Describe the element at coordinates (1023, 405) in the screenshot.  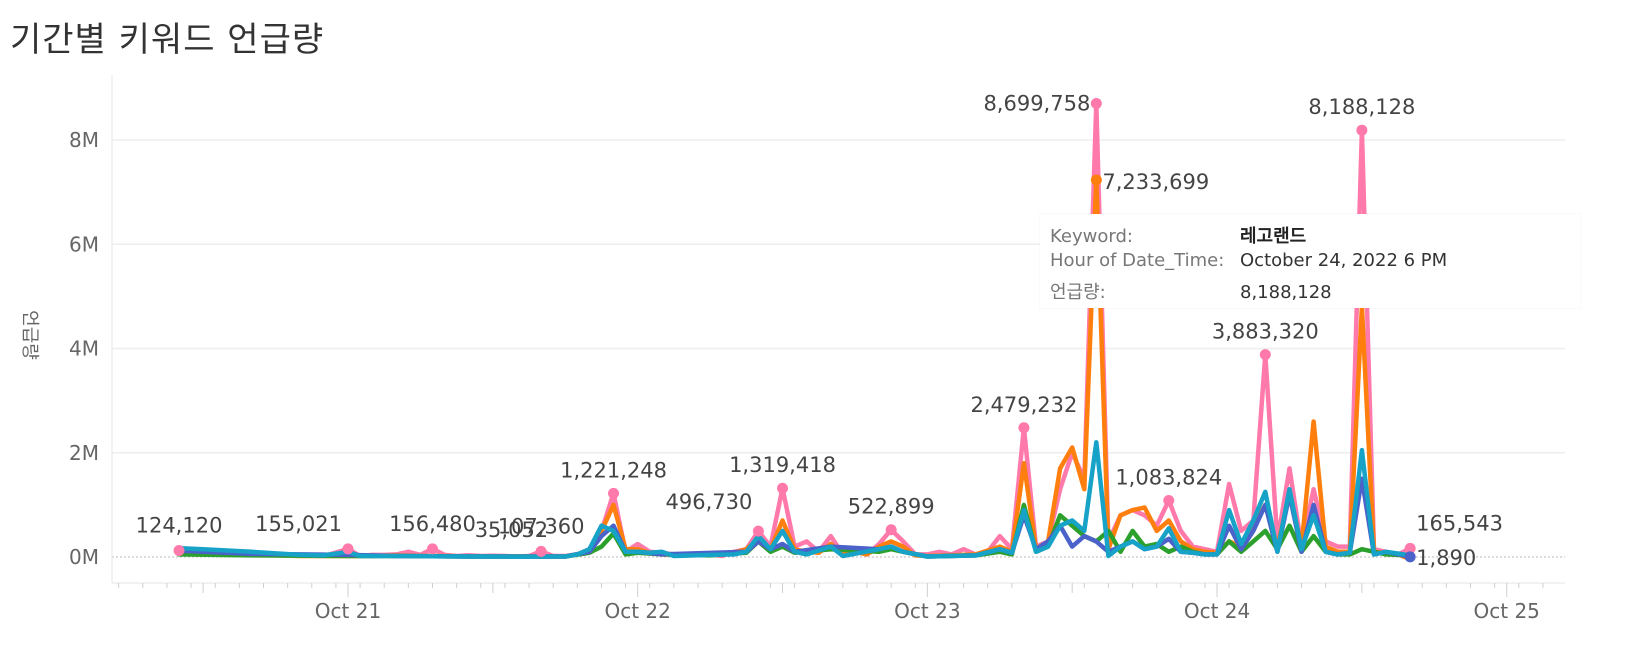
I see `data-label: 2,479,232` at that location.